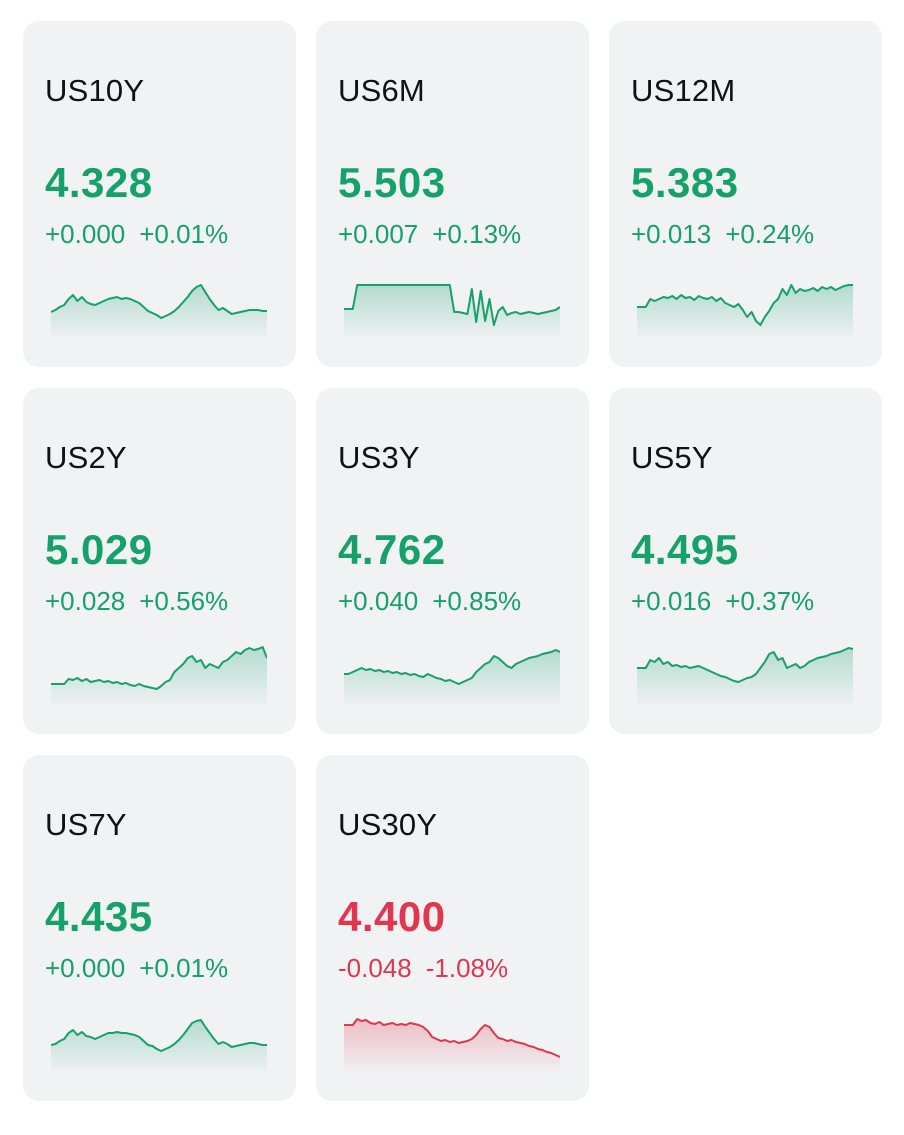 This screenshot has height=1135, width=904. Describe the element at coordinates (86, 457) in the screenshot. I see `symbol-label: US2Y` at that location.